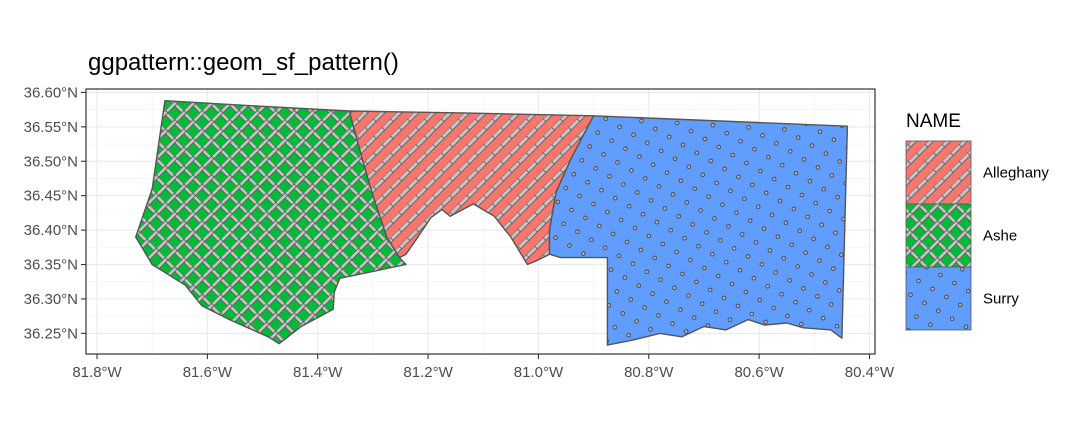  Describe the element at coordinates (1000, 236) in the screenshot. I see `legend-label-ashe: Ashe` at that location.